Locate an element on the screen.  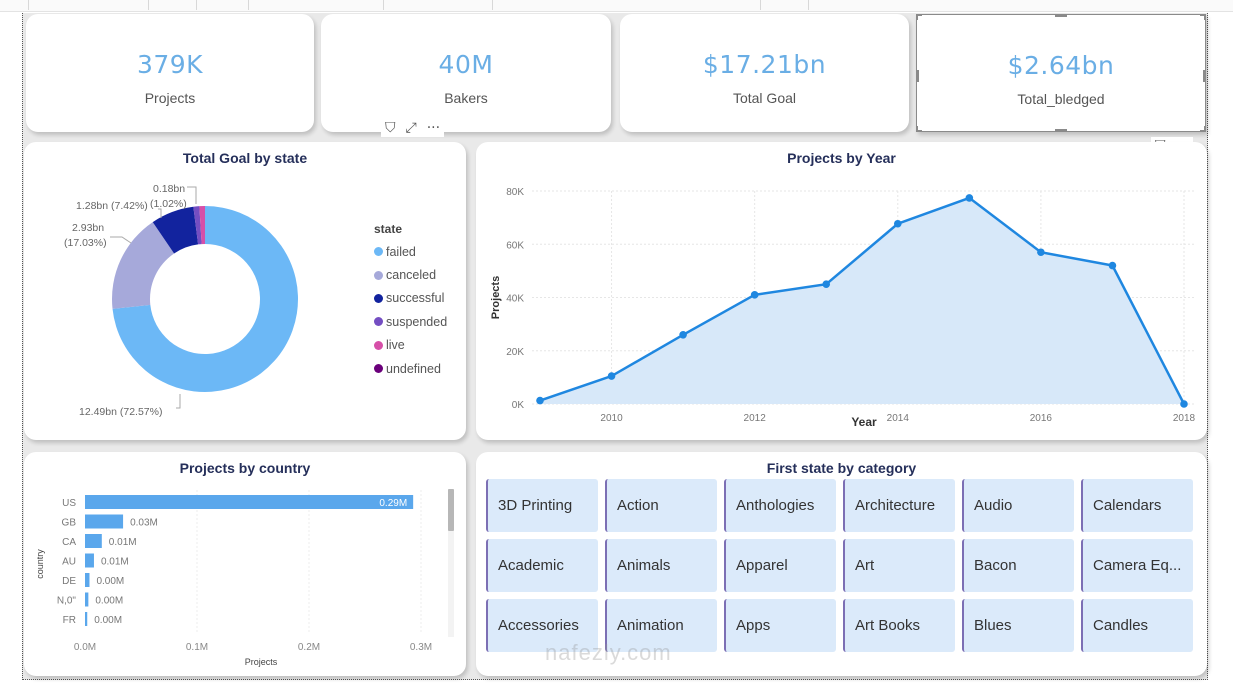
category-tile: Apparel is located at coordinates (780, 565).